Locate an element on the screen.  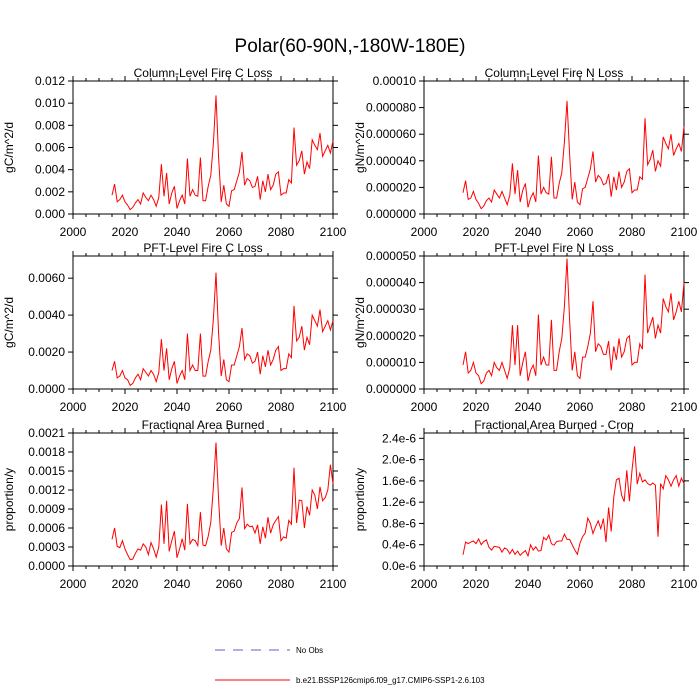
y-tick-label: 0.000080 is located at coordinates (391, 108).